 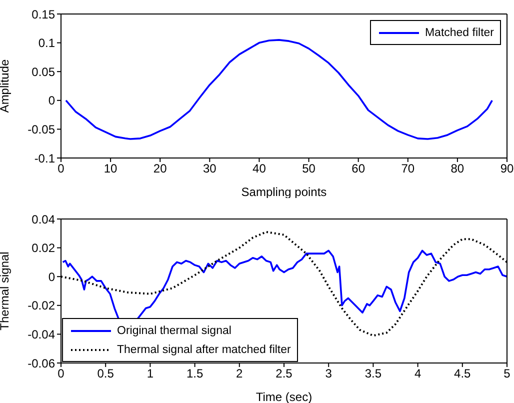 I want to click on y-axis-title: Amplitude, so click(x=6, y=86).